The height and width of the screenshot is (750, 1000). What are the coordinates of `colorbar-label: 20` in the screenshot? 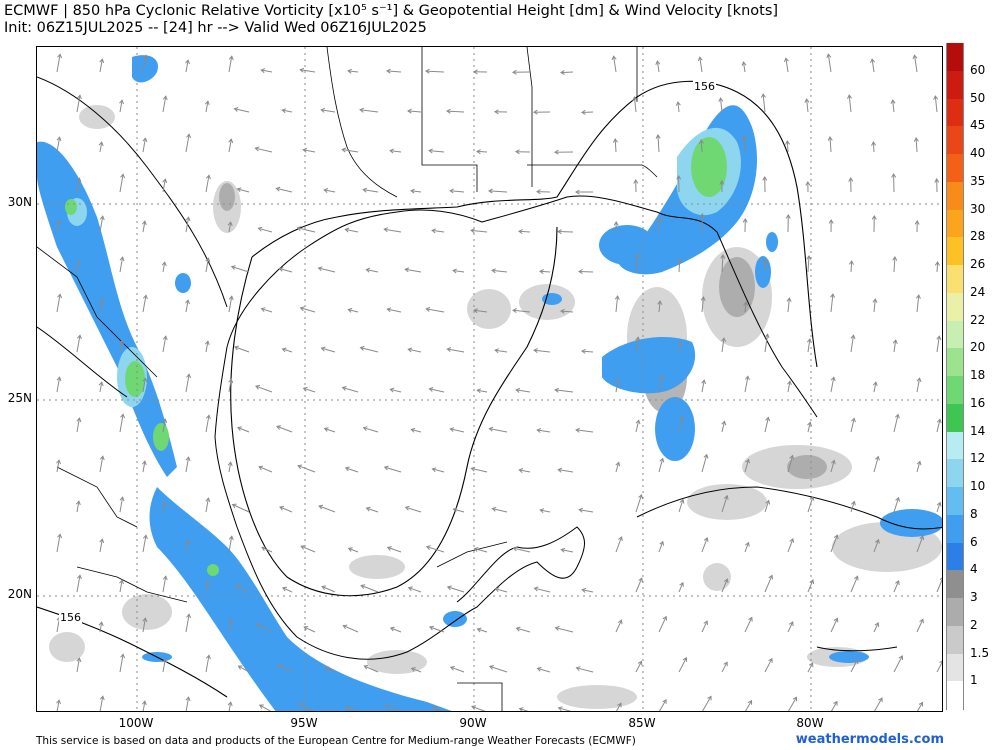 It's located at (978, 347).